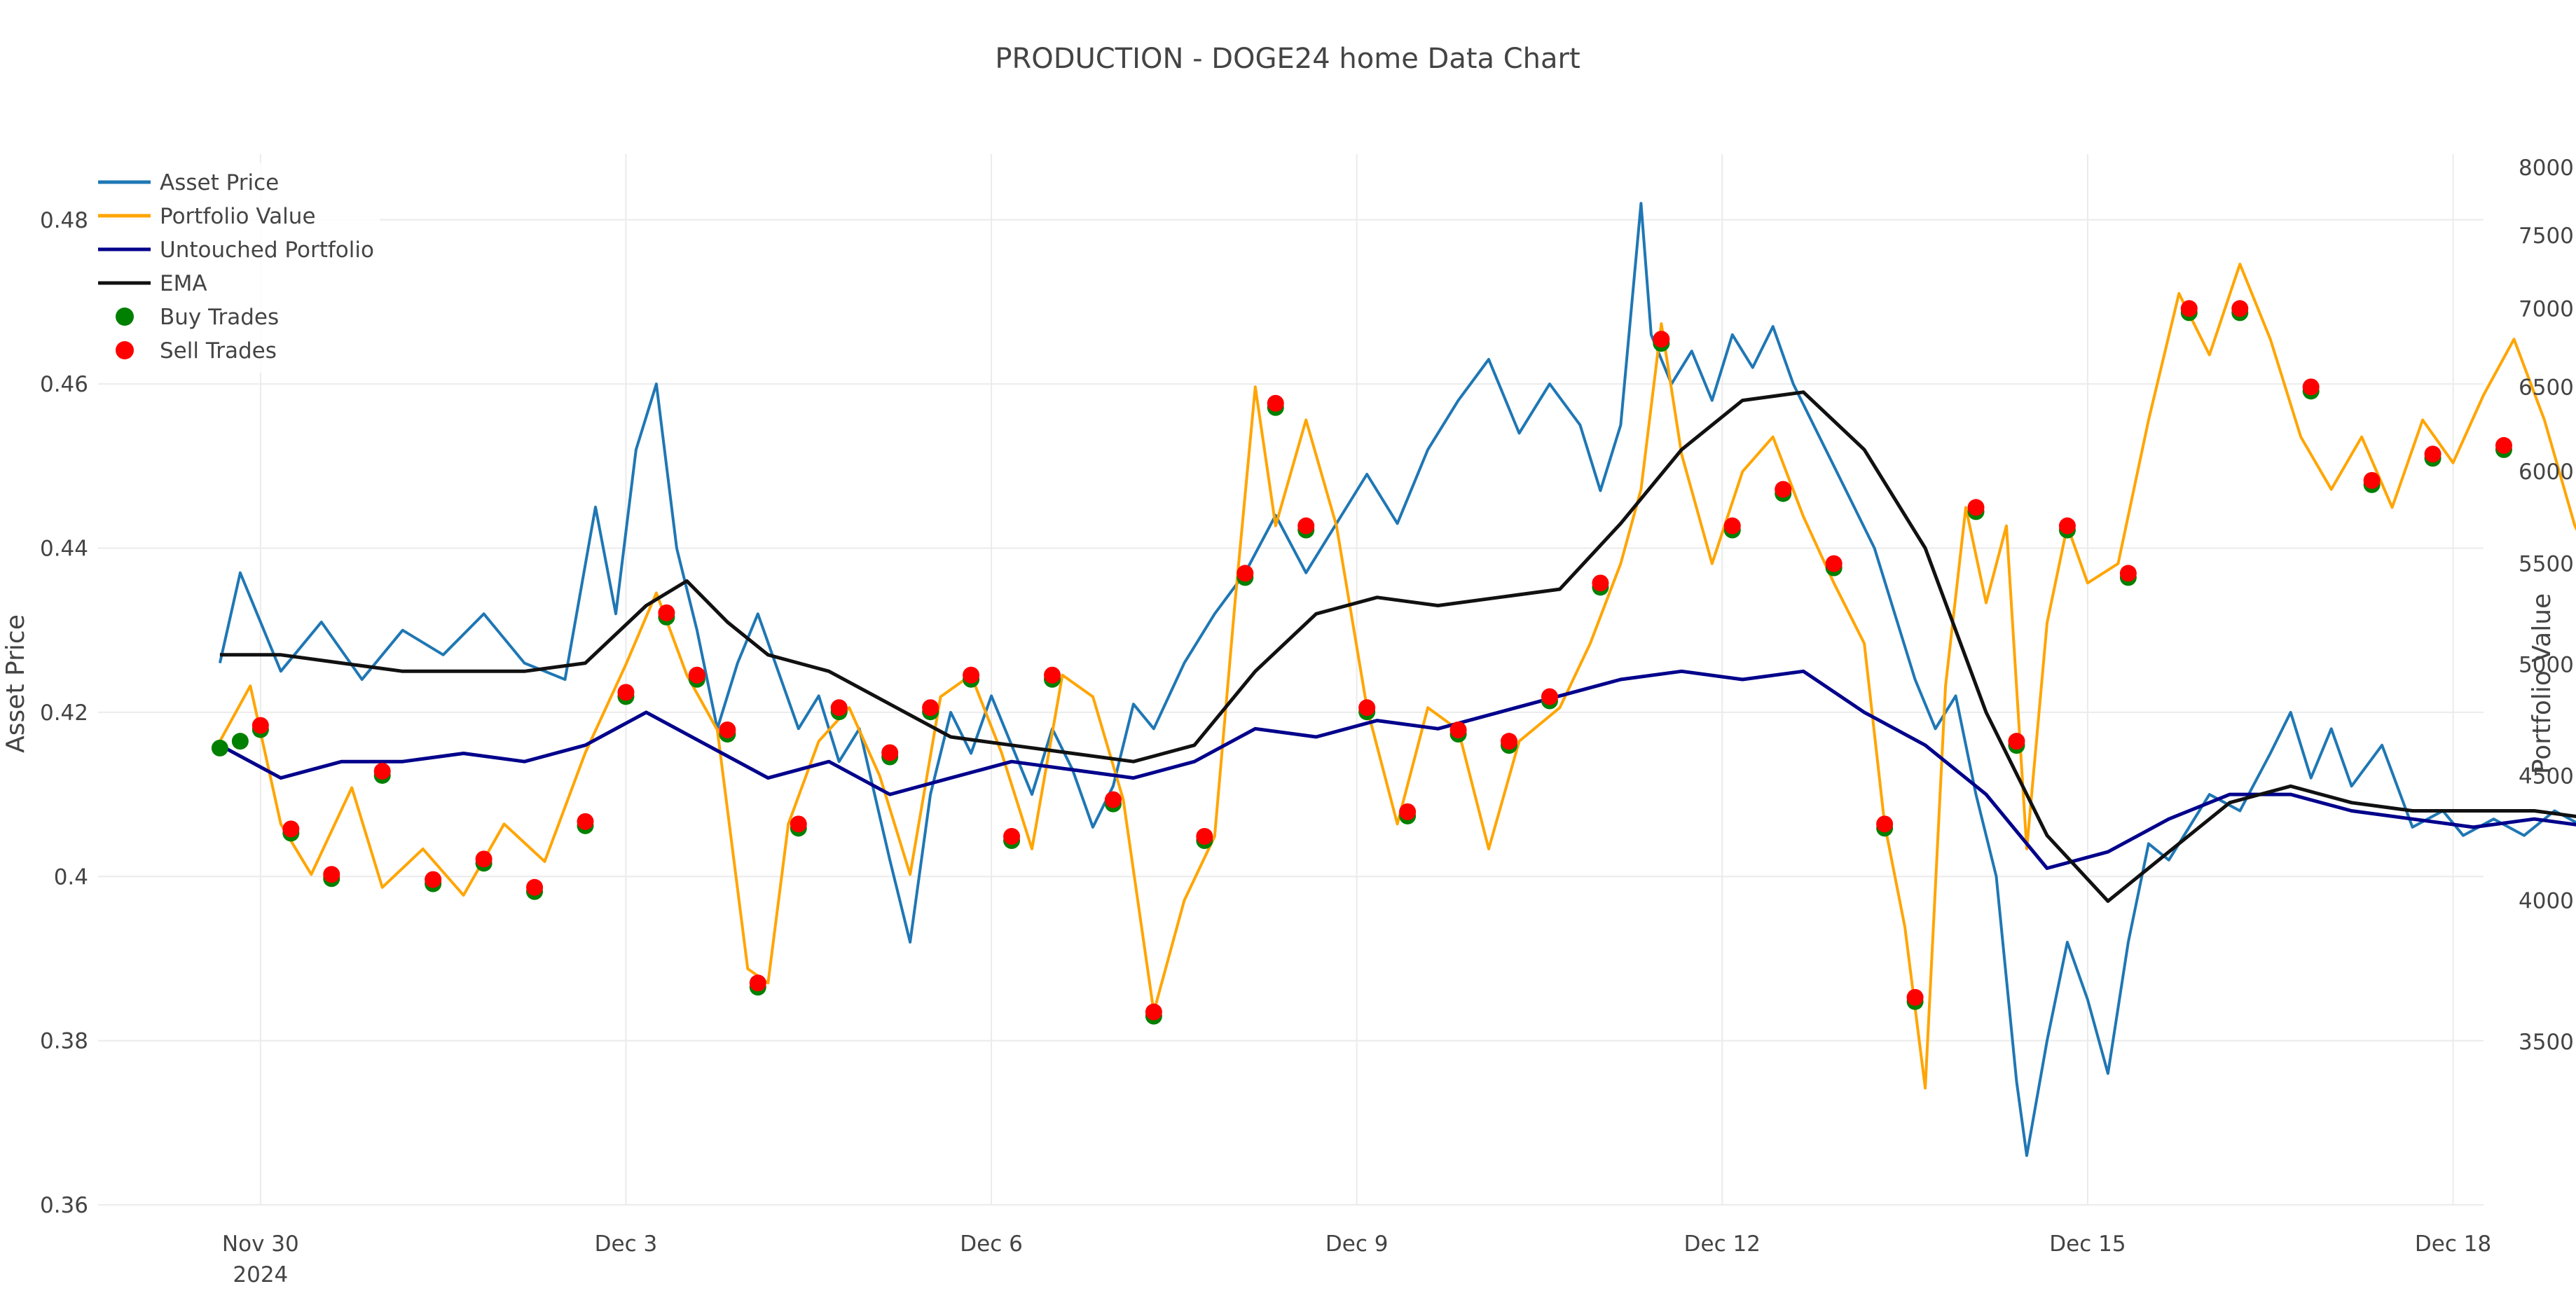 The width and height of the screenshot is (2576, 1291). What do you see at coordinates (2546, 236) in the screenshot?
I see `y2-tick-label: 7500` at bounding box center [2546, 236].